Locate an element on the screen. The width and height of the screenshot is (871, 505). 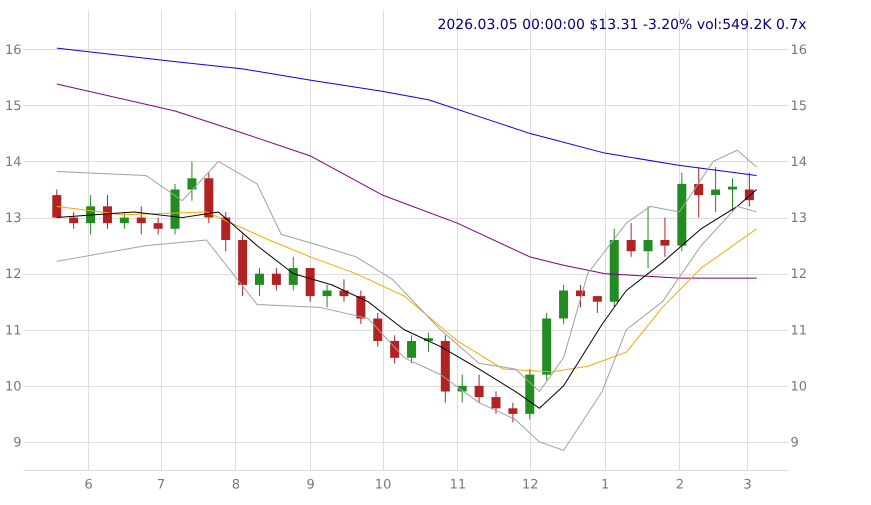
y2-tick-label: 14 is located at coordinates (799, 162).